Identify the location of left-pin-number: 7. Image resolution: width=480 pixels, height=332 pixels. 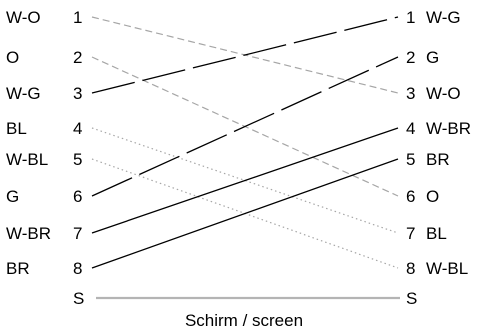
(77, 233).